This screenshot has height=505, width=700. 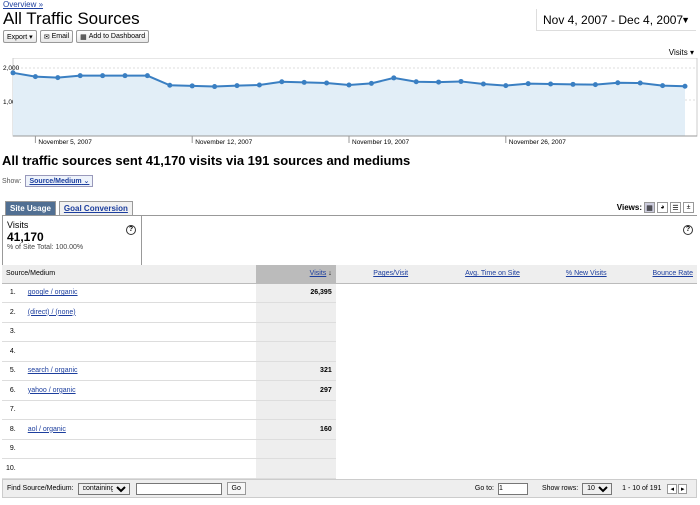 What do you see at coordinates (349, 293) in the screenshot?
I see `table-row: 1. google / organic 26,395` at bounding box center [349, 293].